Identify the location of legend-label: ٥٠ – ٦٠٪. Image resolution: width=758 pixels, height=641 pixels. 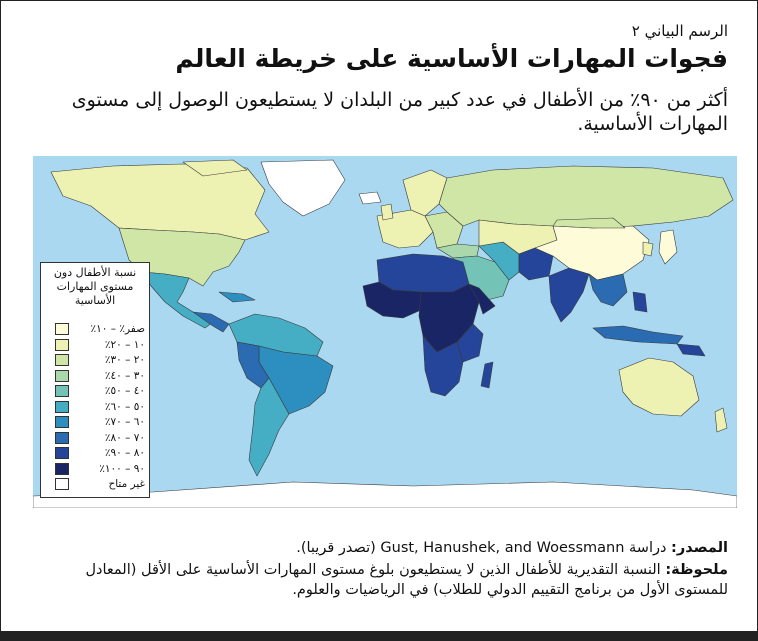
(124, 406).